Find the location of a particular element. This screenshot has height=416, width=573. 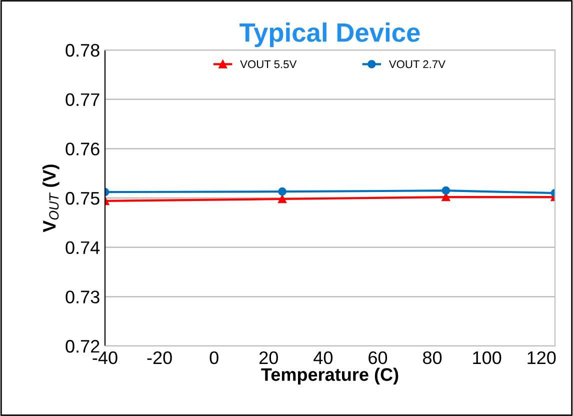

x-tick-label: -40 is located at coordinates (105, 357).